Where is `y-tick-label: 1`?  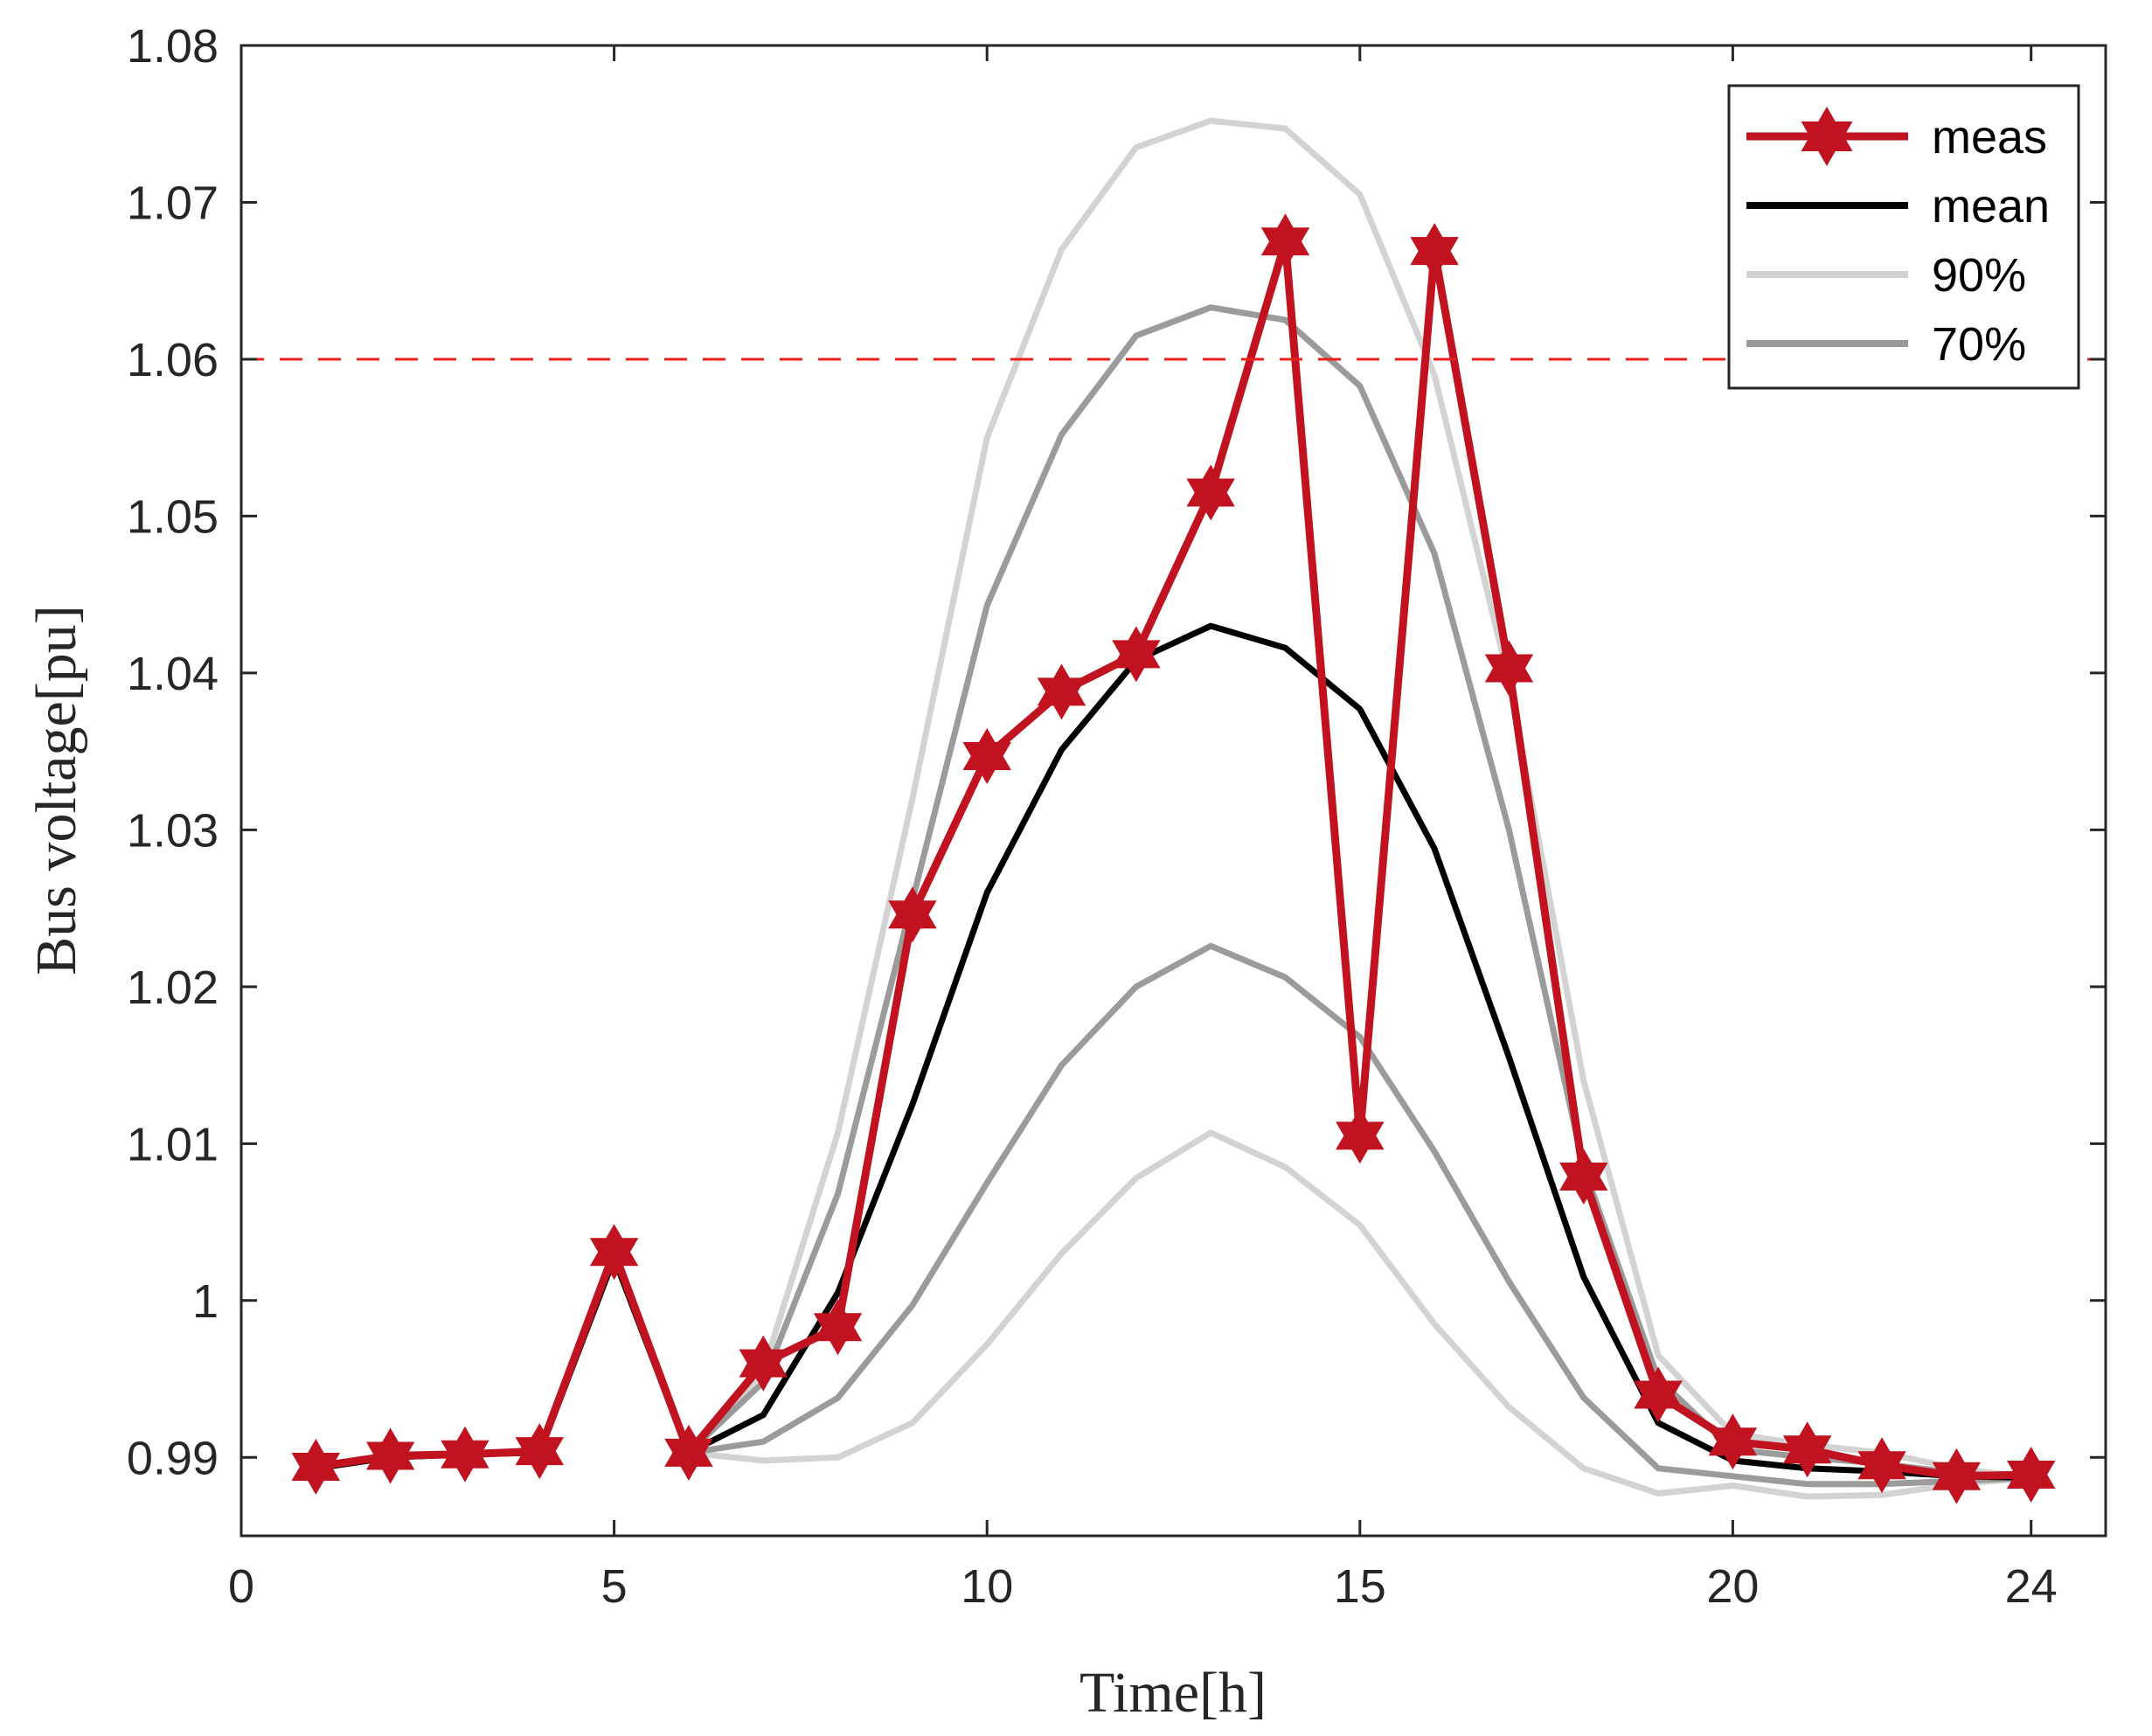
y-tick-label: 1 is located at coordinates (205, 1301).